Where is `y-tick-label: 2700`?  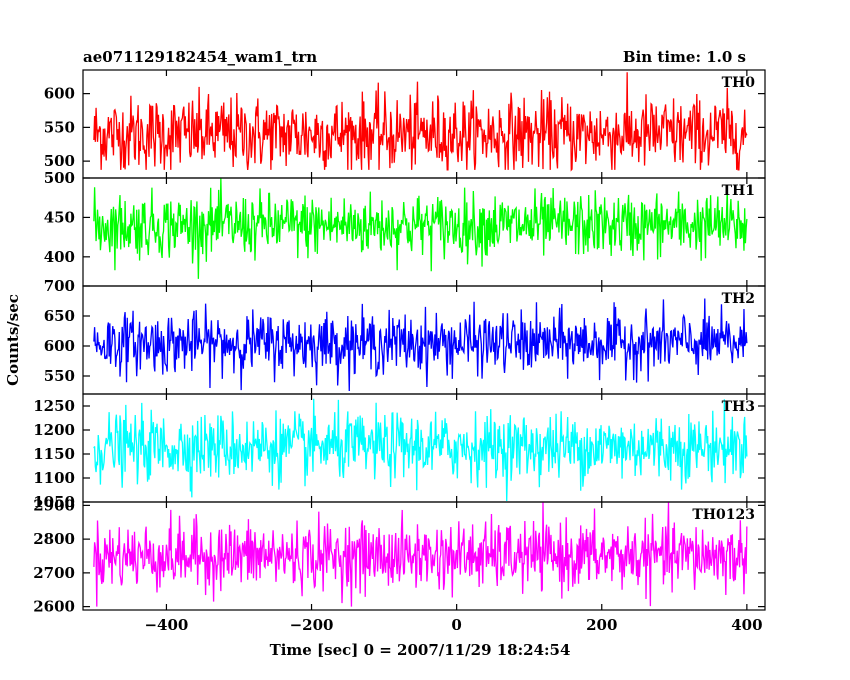
y-tick-label: 2700 is located at coordinates (54, 573).